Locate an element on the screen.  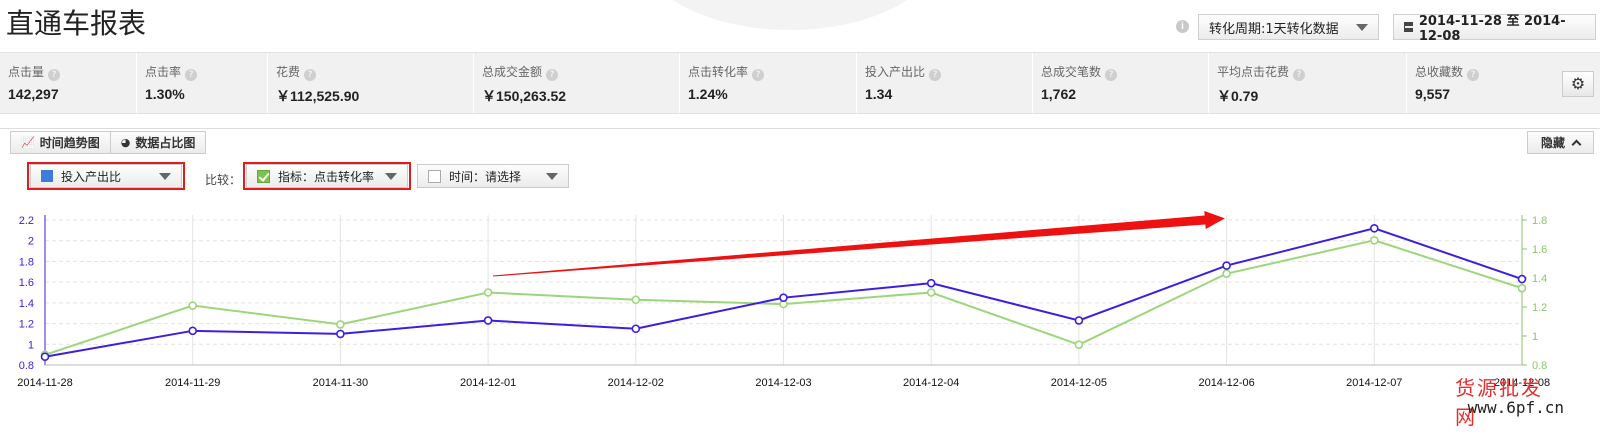
annotation-arrow is located at coordinates (858, 244).